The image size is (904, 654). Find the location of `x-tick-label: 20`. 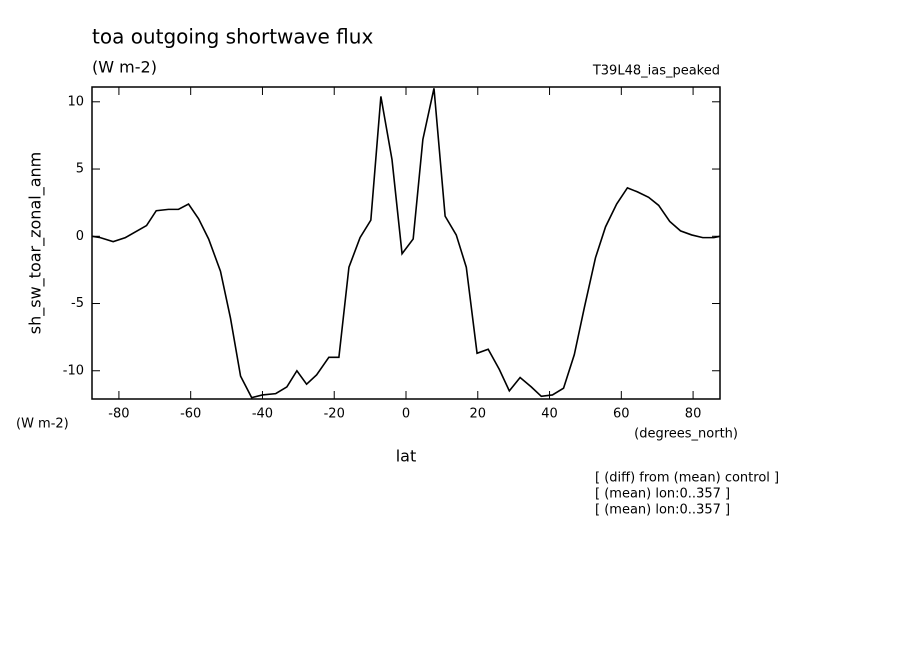

x-tick-label: 20 is located at coordinates (477, 414).